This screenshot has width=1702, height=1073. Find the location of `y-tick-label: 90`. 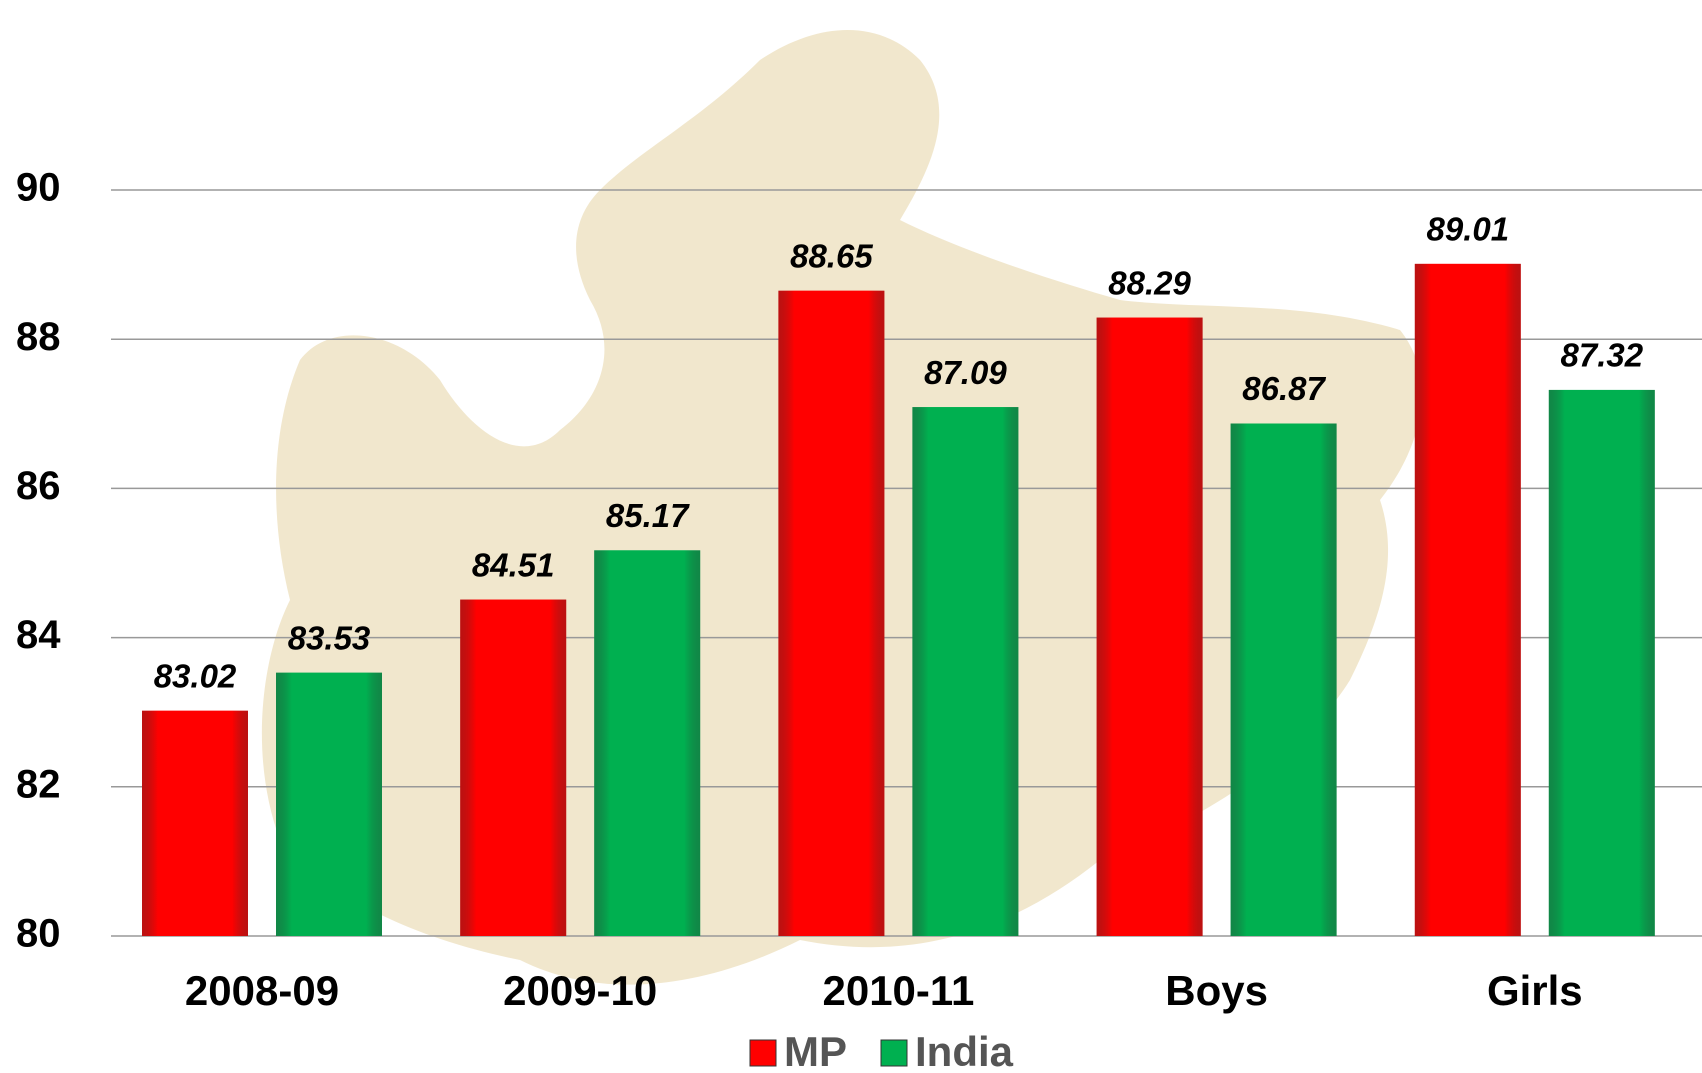

y-tick-label: 90 is located at coordinates (38, 188).